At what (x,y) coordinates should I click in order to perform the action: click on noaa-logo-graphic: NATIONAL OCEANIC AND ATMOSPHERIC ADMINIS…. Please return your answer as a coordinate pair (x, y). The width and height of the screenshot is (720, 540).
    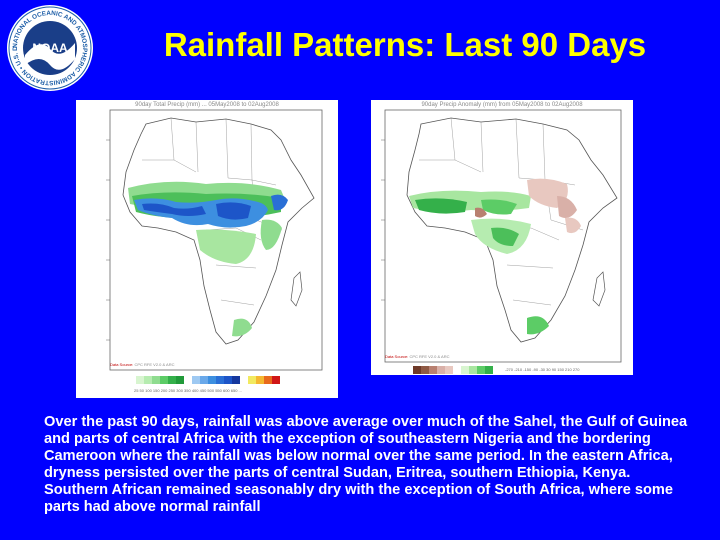
    Looking at the image, I should click on (47, 45).